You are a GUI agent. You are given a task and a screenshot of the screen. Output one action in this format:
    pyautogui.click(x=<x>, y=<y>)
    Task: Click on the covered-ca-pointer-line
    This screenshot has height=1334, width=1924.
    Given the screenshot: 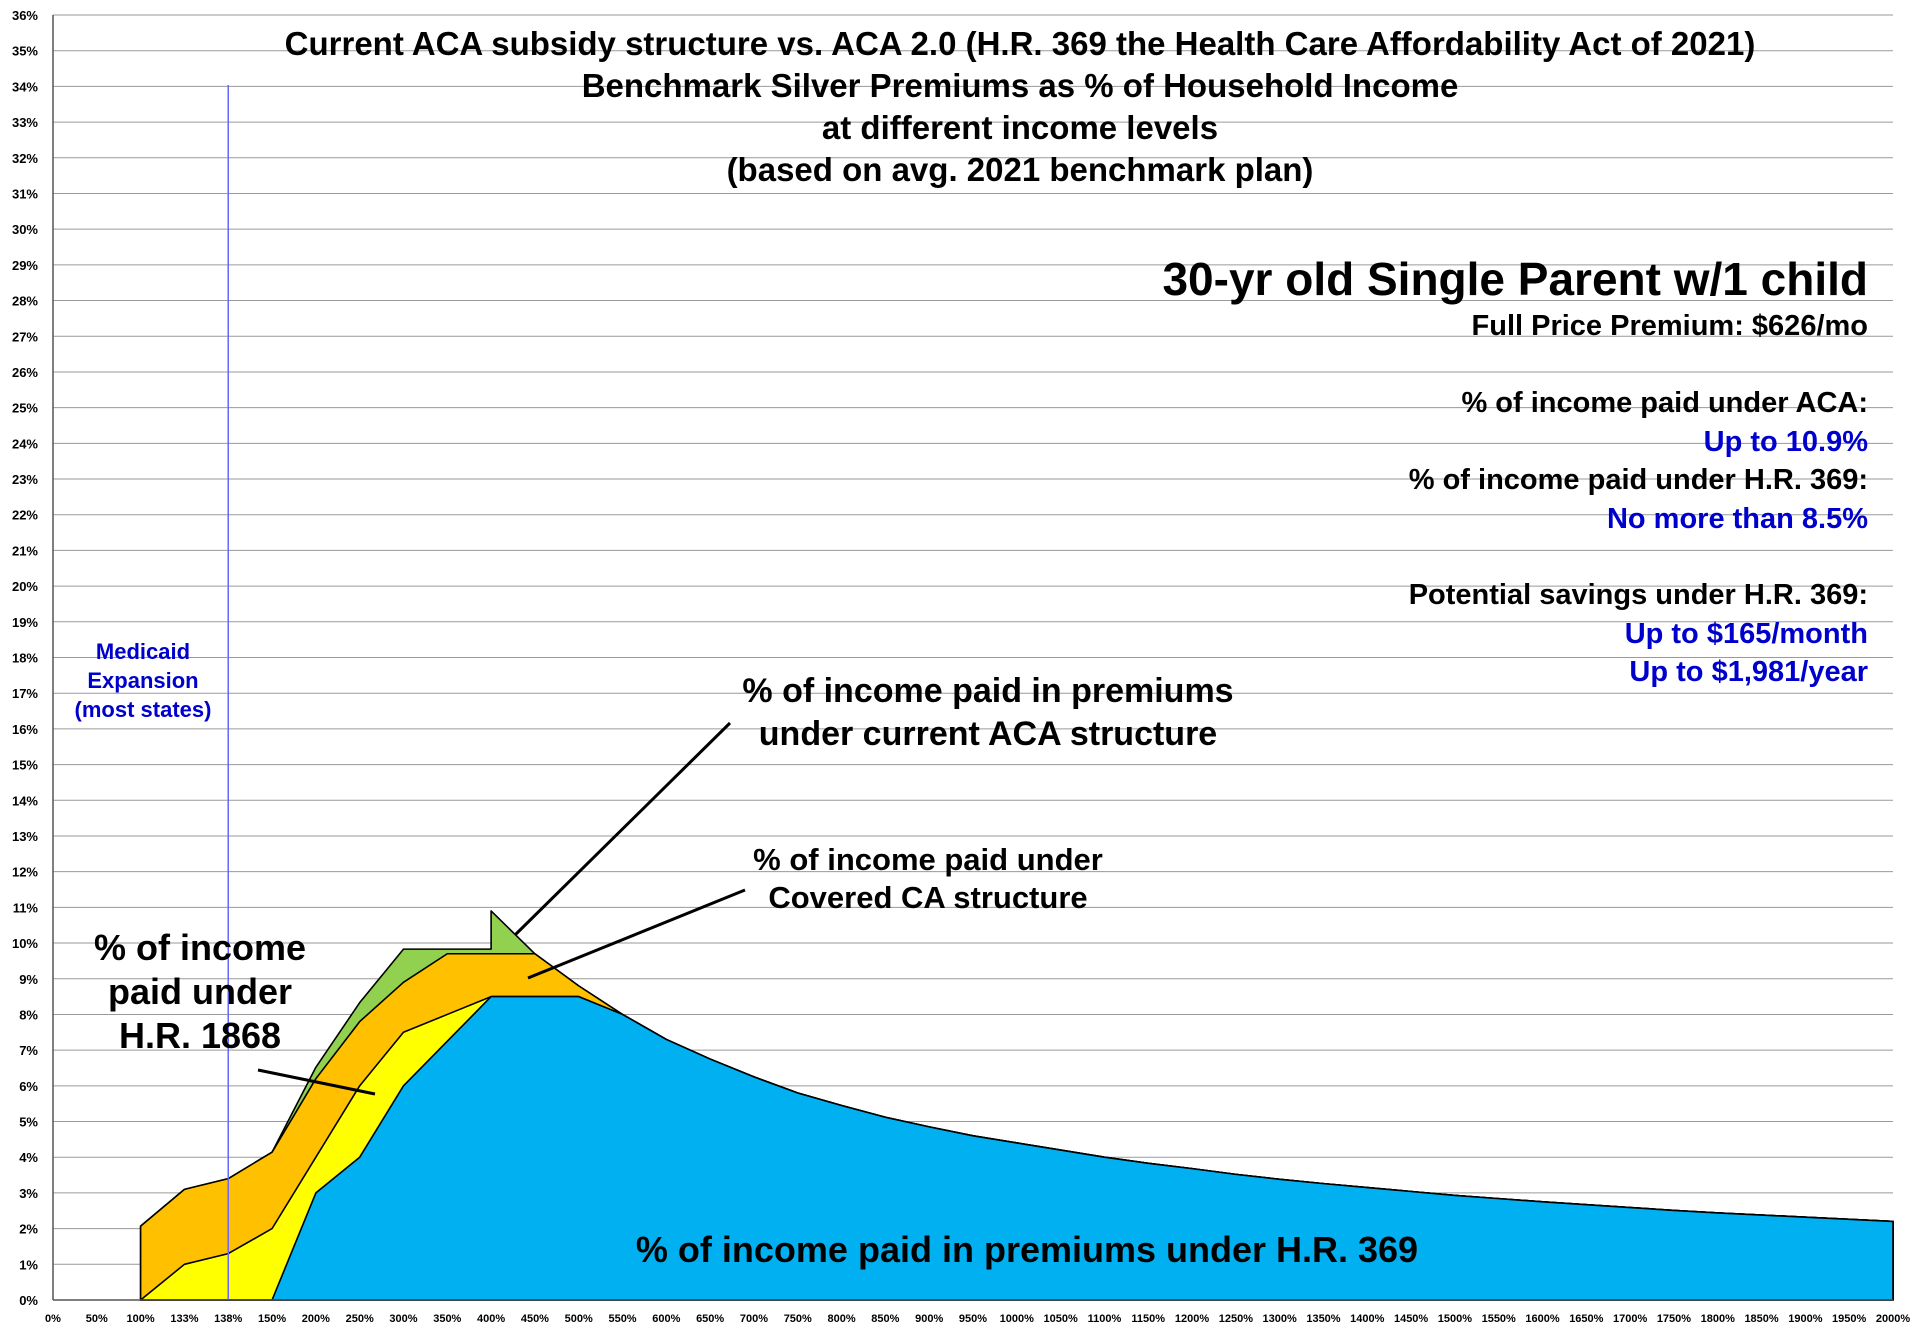 What is the action you would take?
    pyautogui.click(x=636, y=934)
    